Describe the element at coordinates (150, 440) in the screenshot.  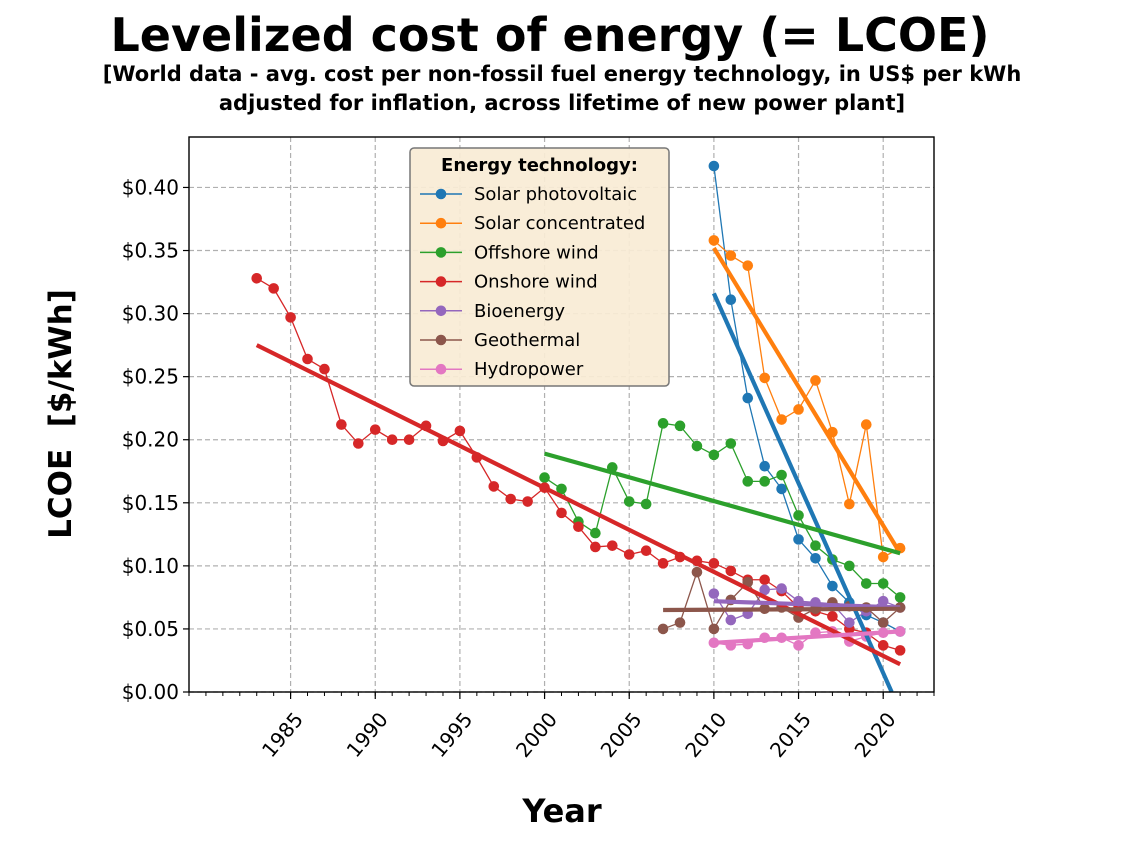
I see `y-tick-label: $0.20` at that location.